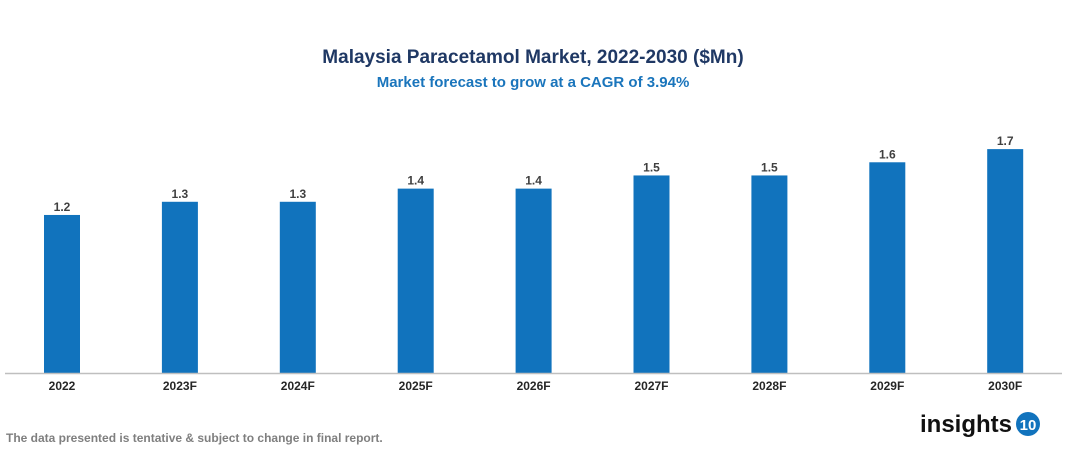 The width and height of the screenshot is (1067, 454). What do you see at coordinates (416, 386) in the screenshot?
I see `x-tick-label: 2025F` at bounding box center [416, 386].